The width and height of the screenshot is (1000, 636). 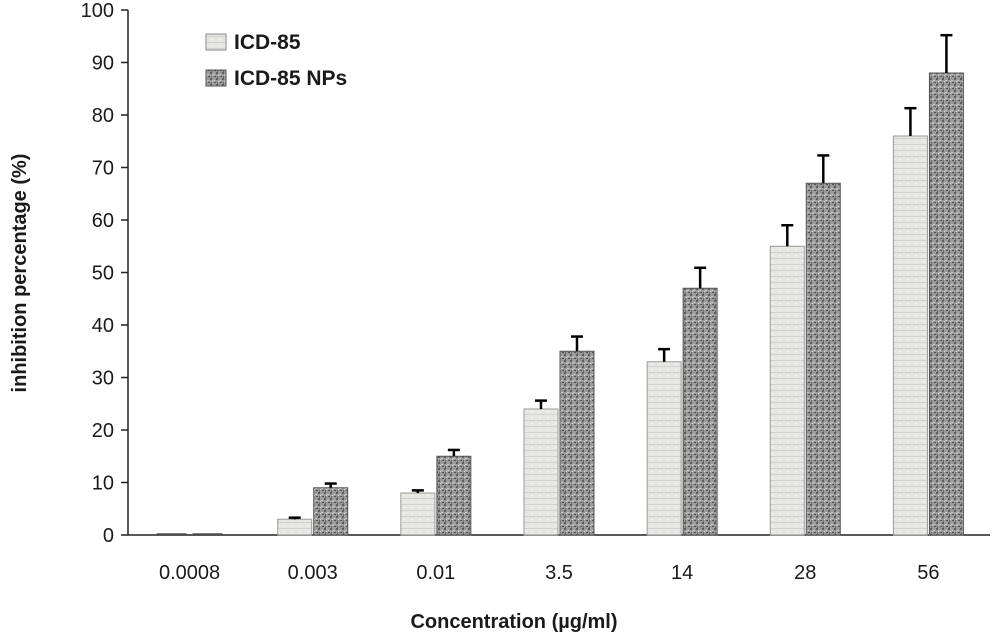 I want to click on y-tick-label: 30, so click(x=103, y=379).